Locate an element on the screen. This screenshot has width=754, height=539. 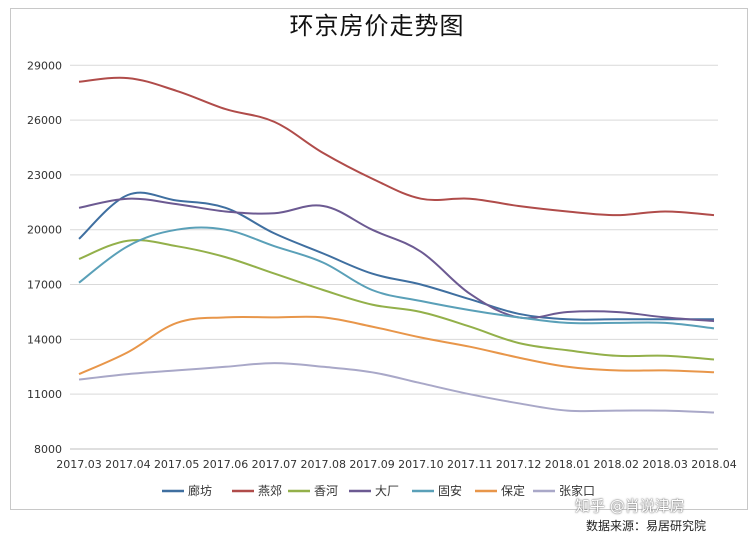
x-tick-label: 2017.07 is located at coordinates (275, 464).